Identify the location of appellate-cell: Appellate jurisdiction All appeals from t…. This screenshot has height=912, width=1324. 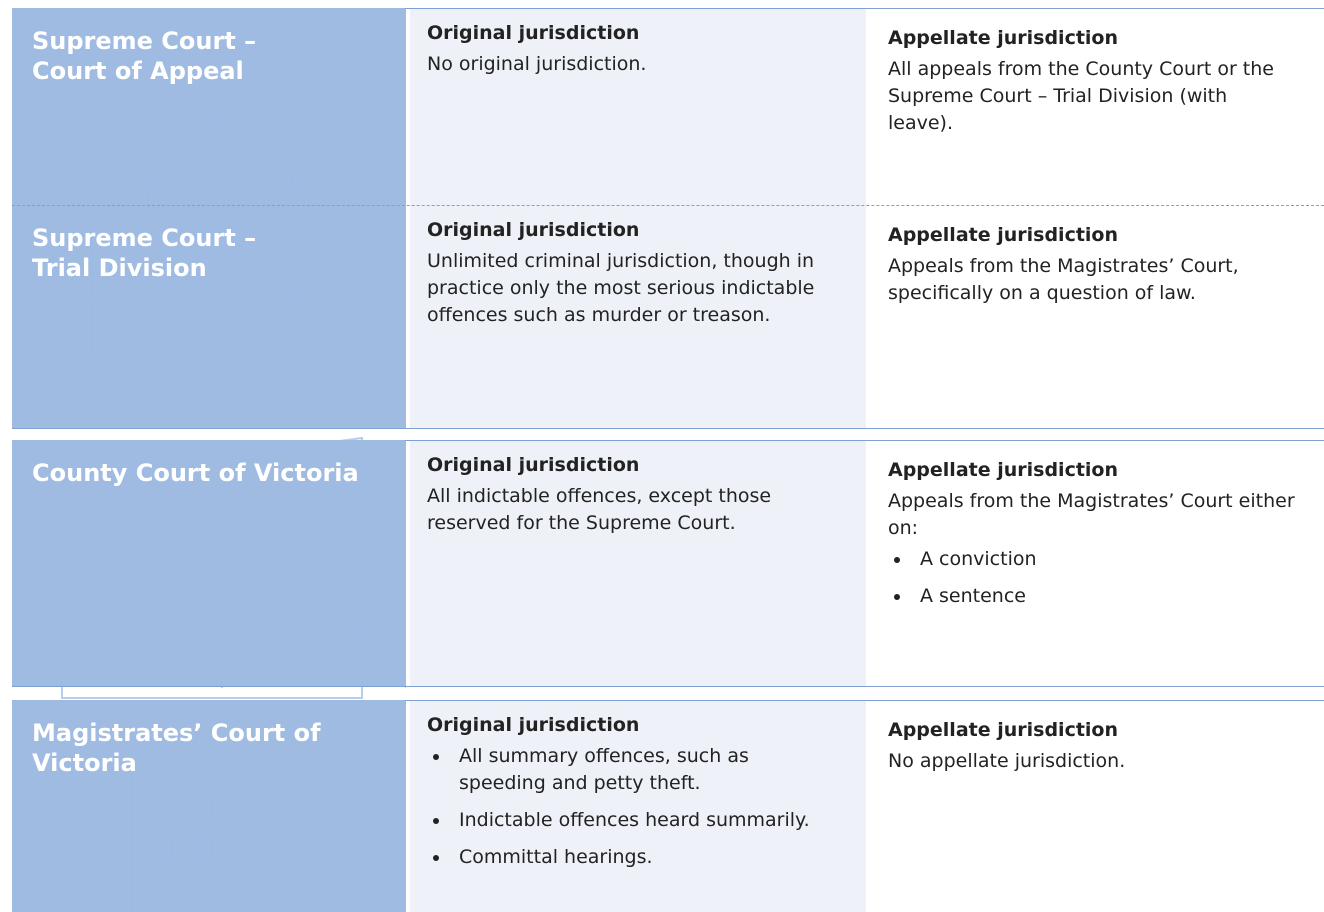
(1098, 81).